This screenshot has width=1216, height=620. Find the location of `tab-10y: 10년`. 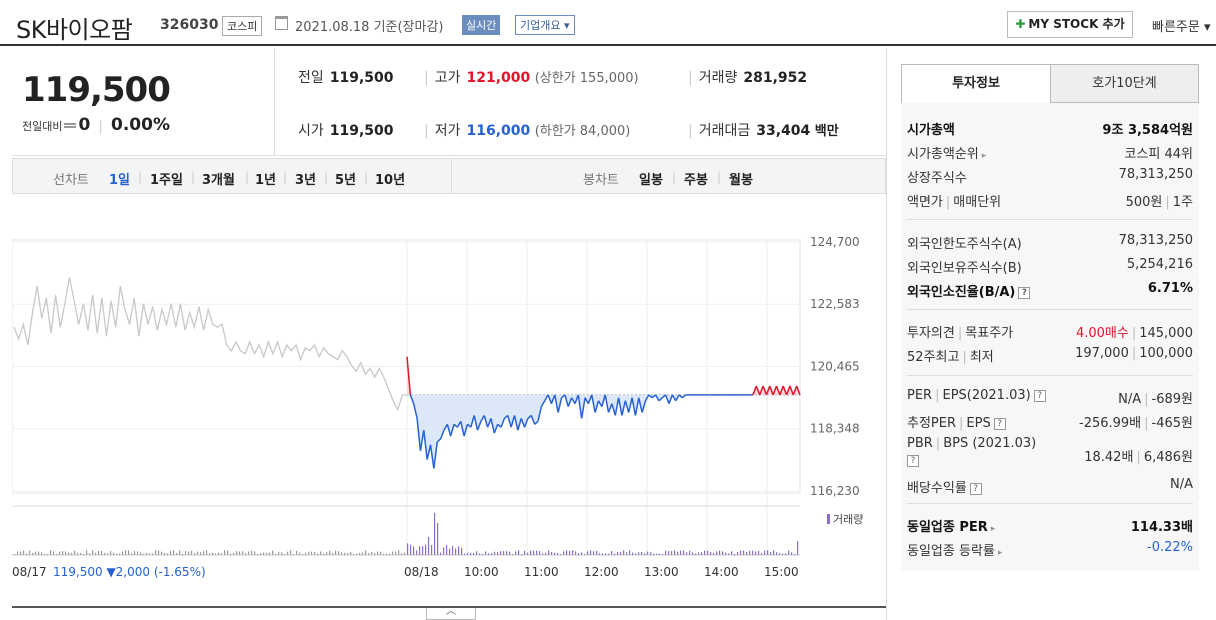

tab-10y: 10년 is located at coordinates (390, 180).